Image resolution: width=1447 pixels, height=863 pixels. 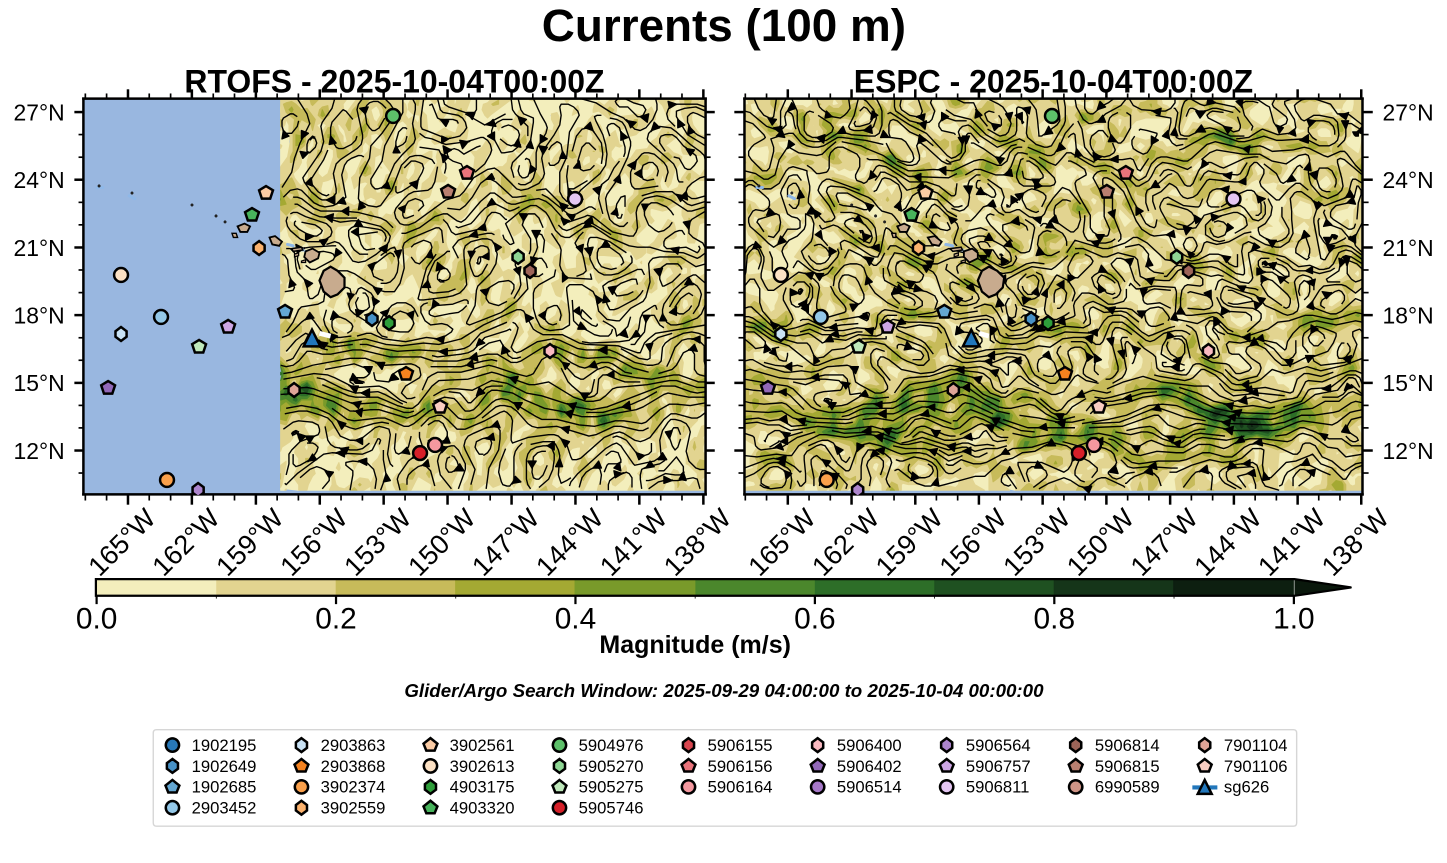 What do you see at coordinates (482, 787) in the screenshot?
I see `svg-text: 4903175` at bounding box center [482, 787].